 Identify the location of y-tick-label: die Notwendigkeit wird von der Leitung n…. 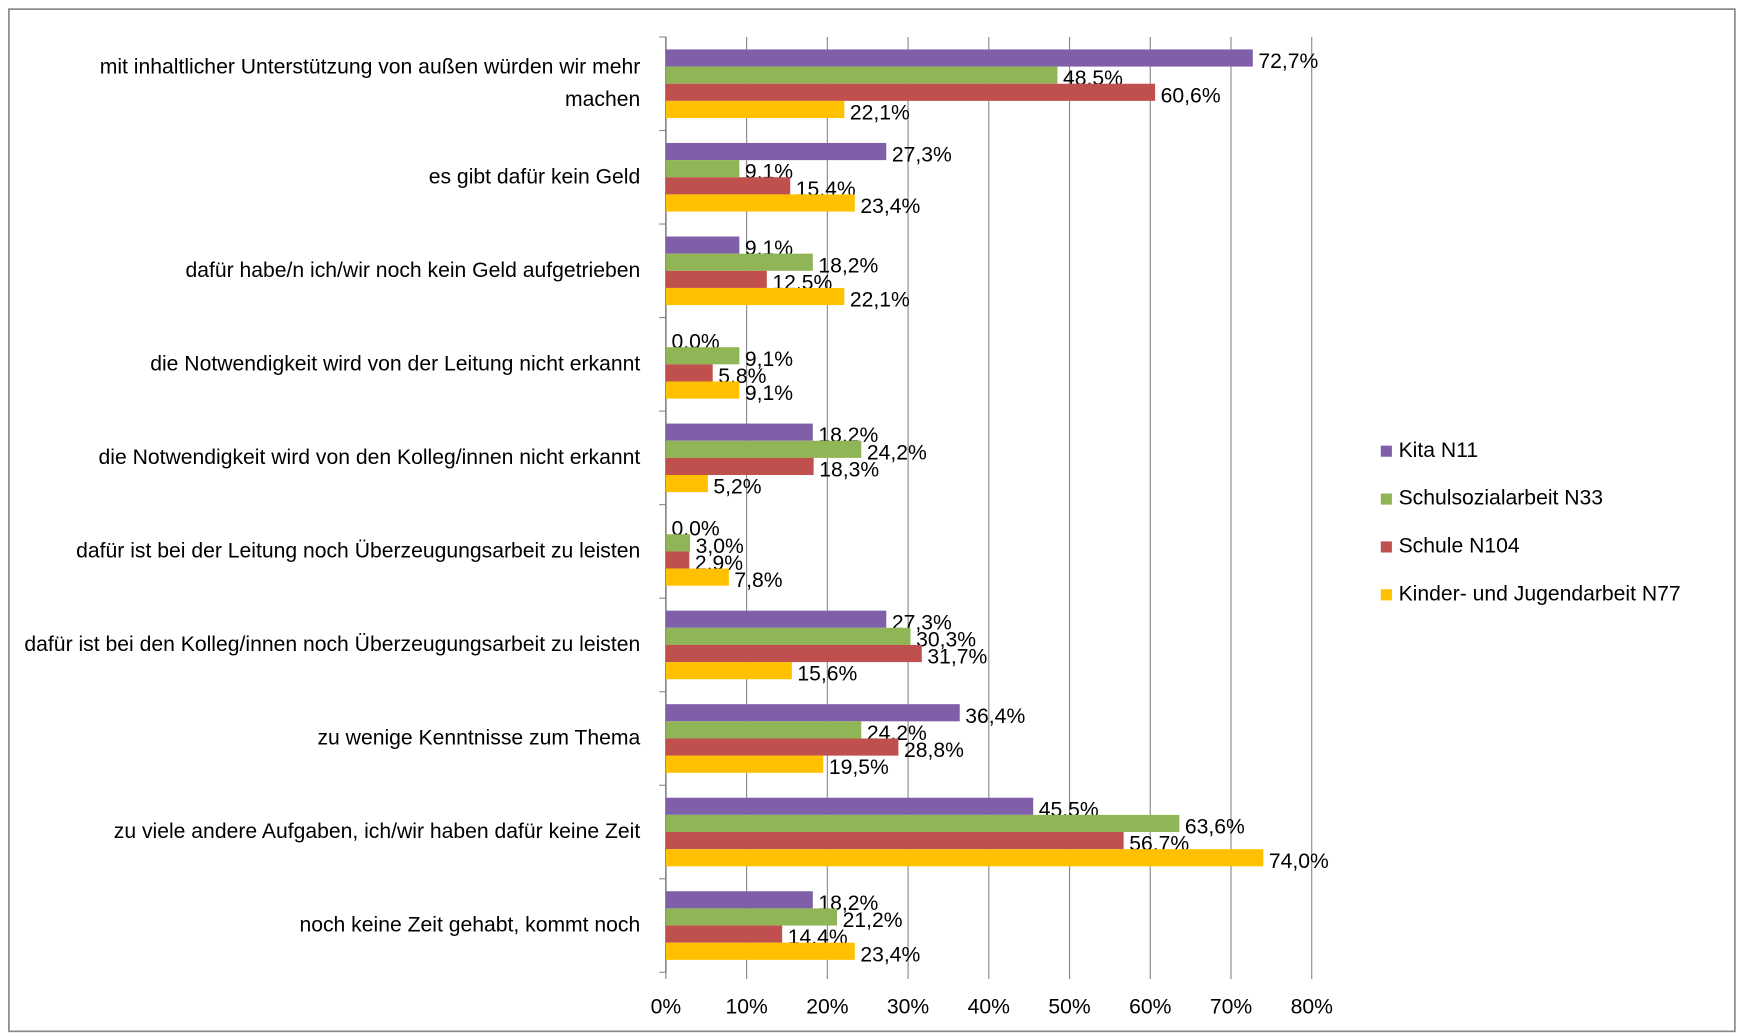
(395, 363).